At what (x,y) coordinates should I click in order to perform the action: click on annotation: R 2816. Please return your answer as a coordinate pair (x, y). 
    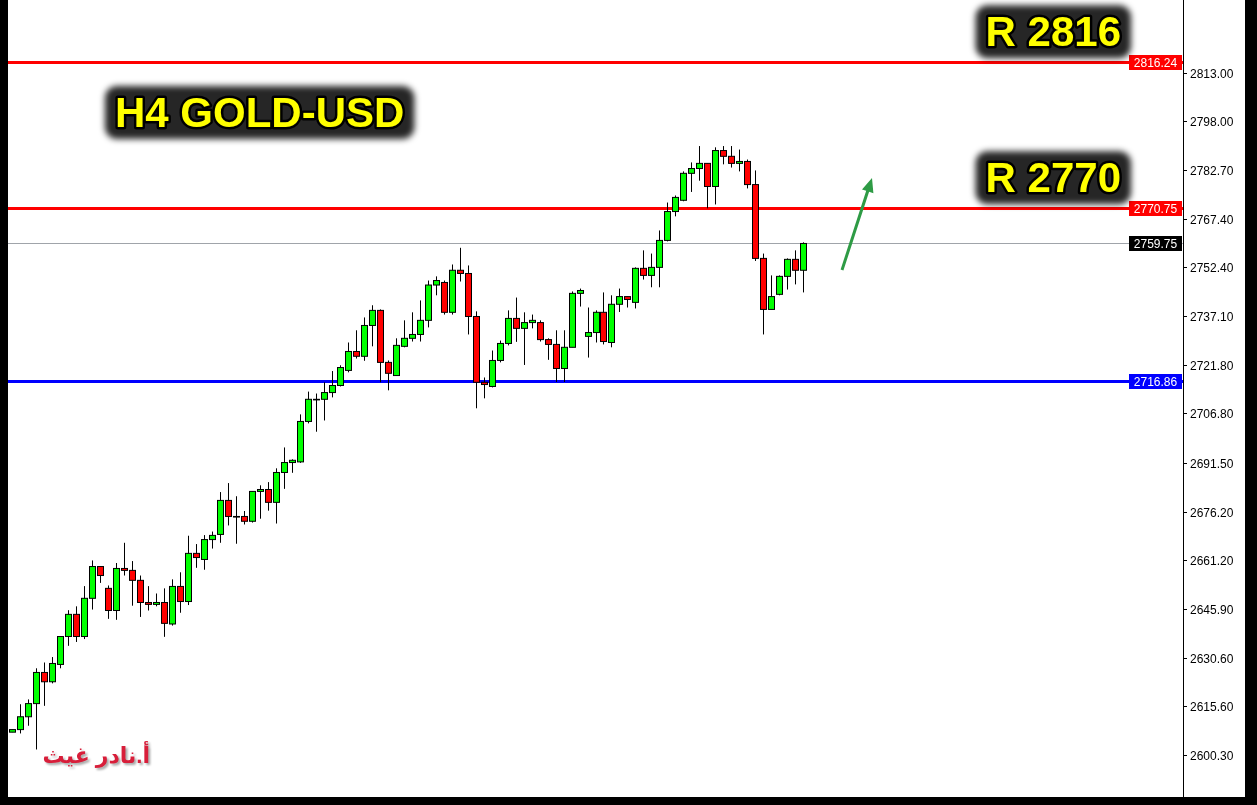
    Looking at the image, I should click on (1053, 32).